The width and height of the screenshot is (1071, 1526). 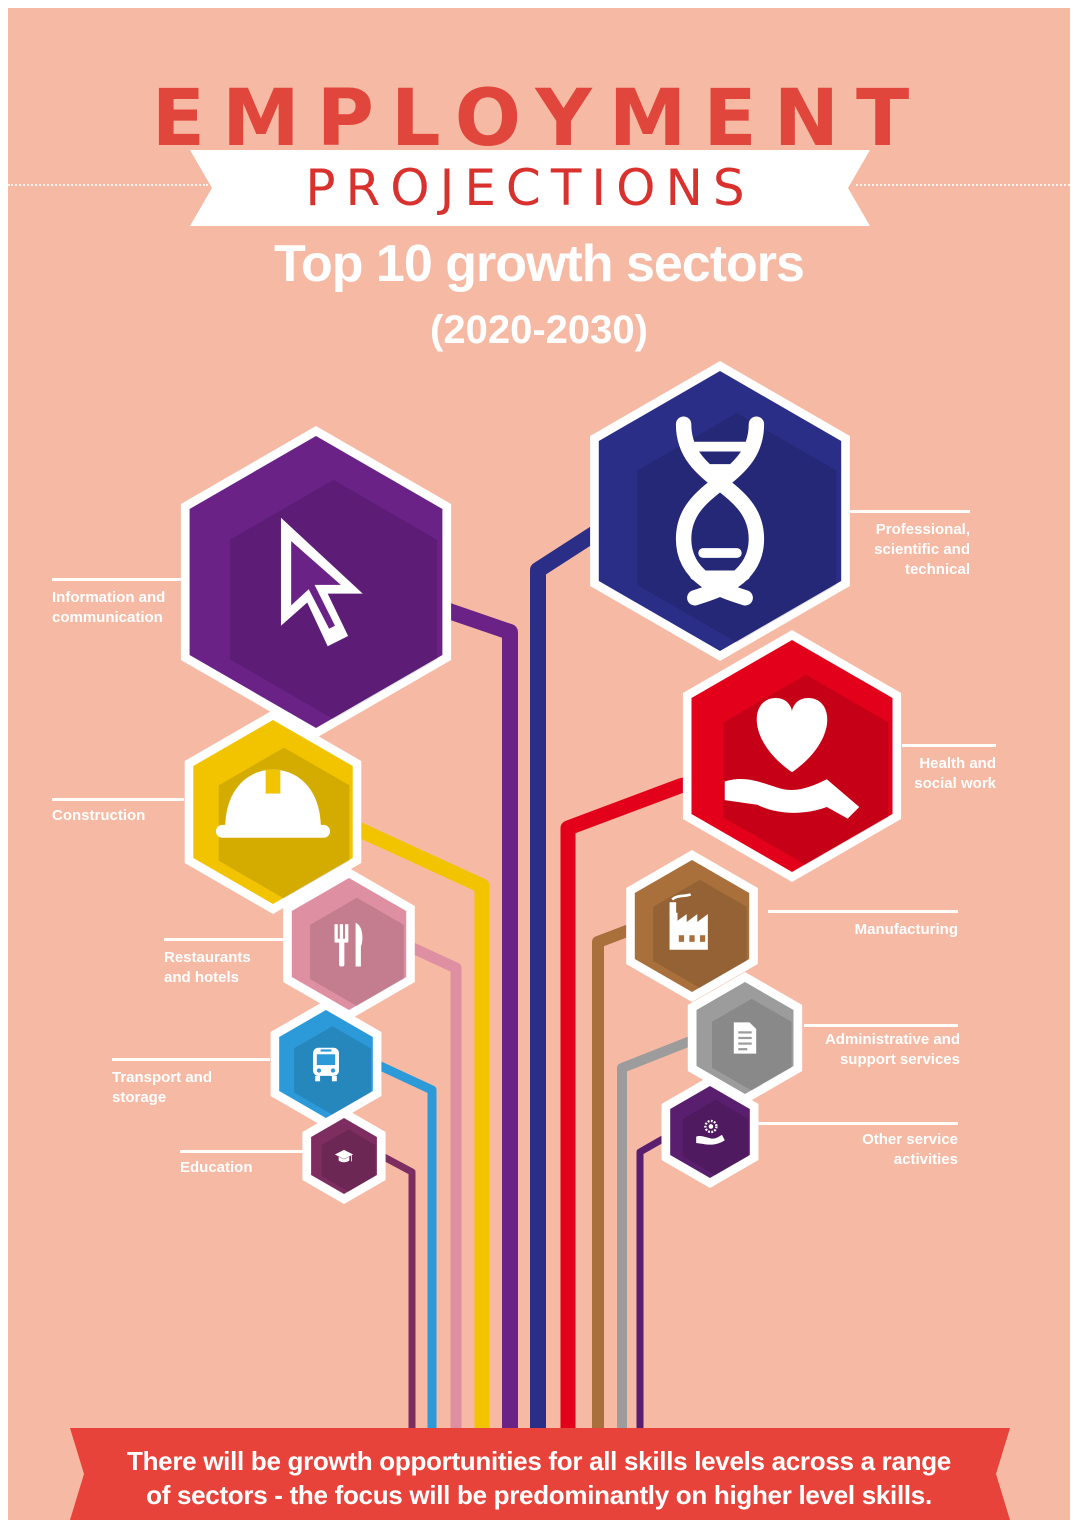 I want to click on sector-label-professional: Professional, scientific and technical, so click(x=922, y=549).